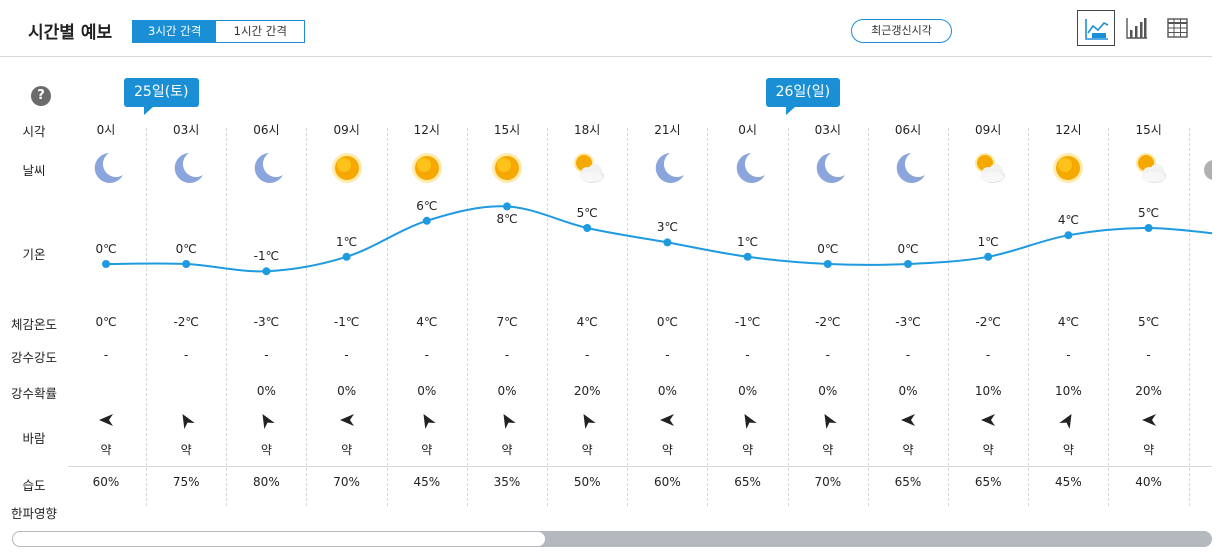 This screenshot has width=1224, height=560. Describe the element at coordinates (33, 393) in the screenshot. I see `row-label-precip-prob: 강수확률` at that location.